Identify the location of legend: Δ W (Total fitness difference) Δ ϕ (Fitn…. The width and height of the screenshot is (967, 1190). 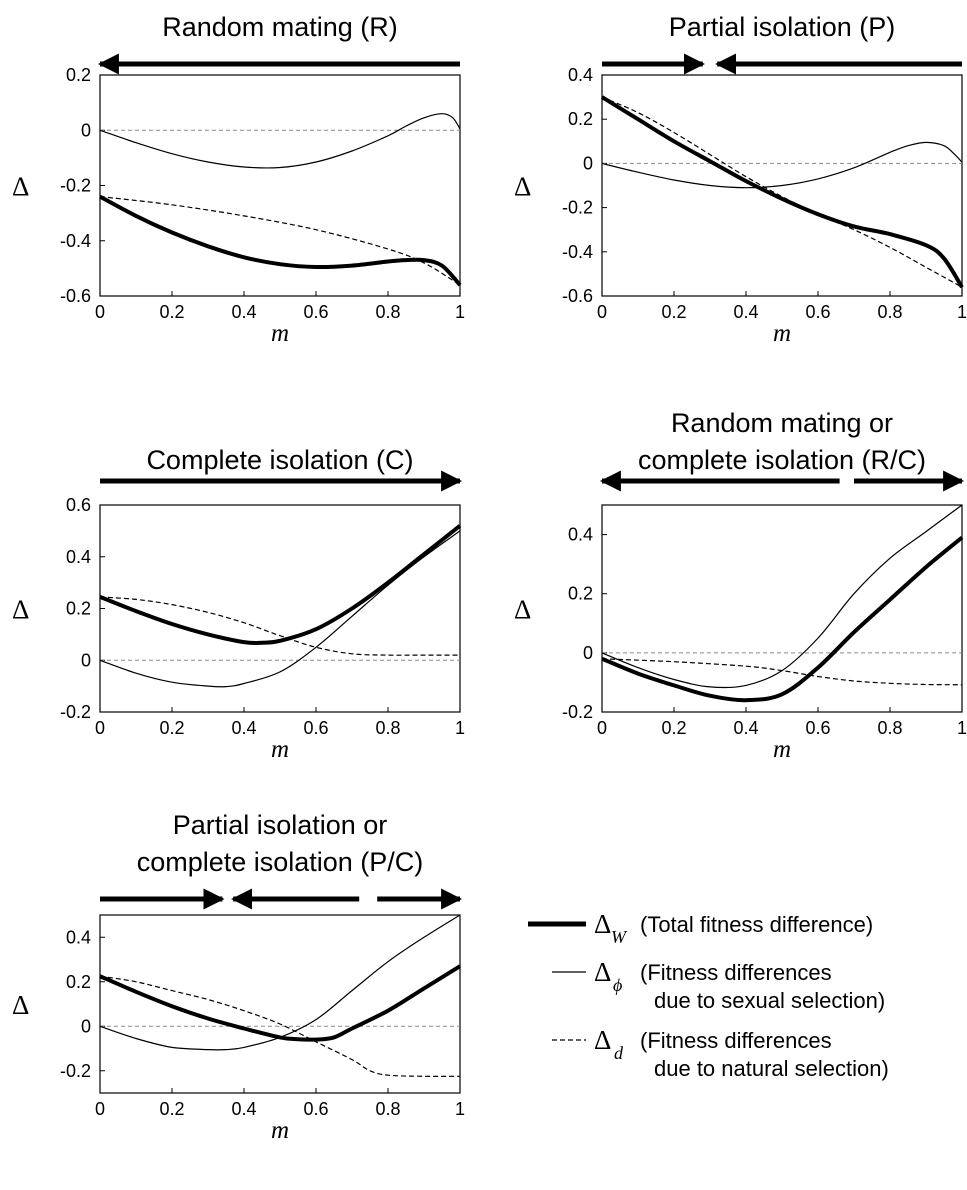
(708, 995).